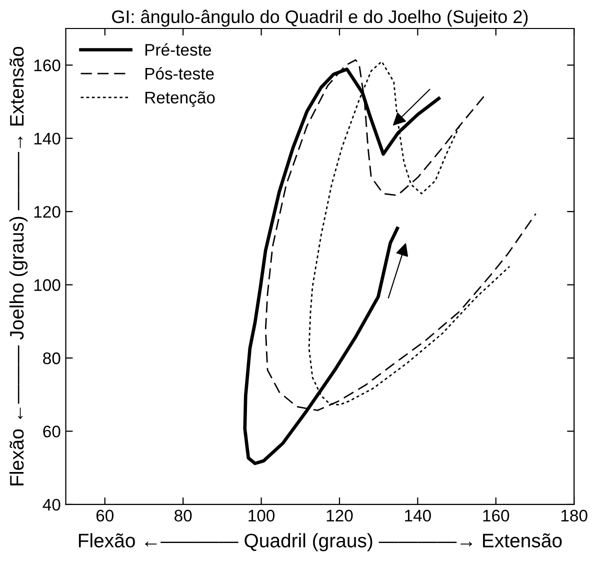 The width and height of the screenshot is (598, 570). What do you see at coordinates (179, 73) in the screenshot?
I see `legend-label: Pós-teste` at bounding box center [179, 73].